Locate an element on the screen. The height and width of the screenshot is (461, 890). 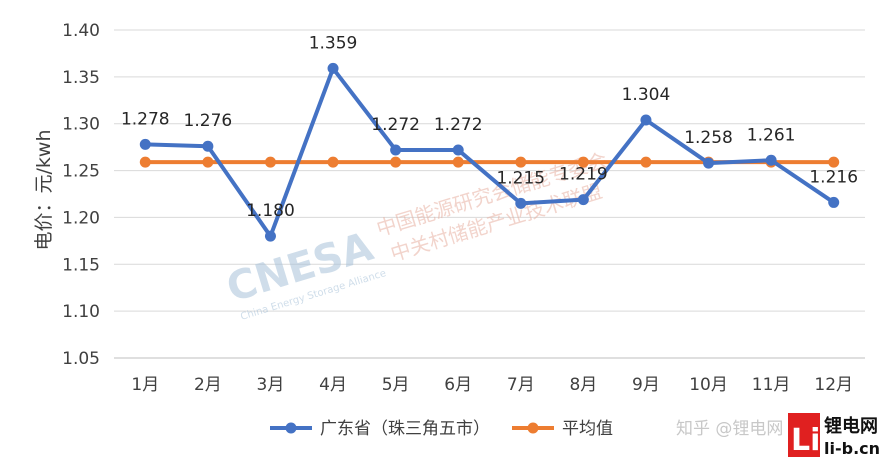
x-tick-label: 7月 is located at coordinates (521, 385).